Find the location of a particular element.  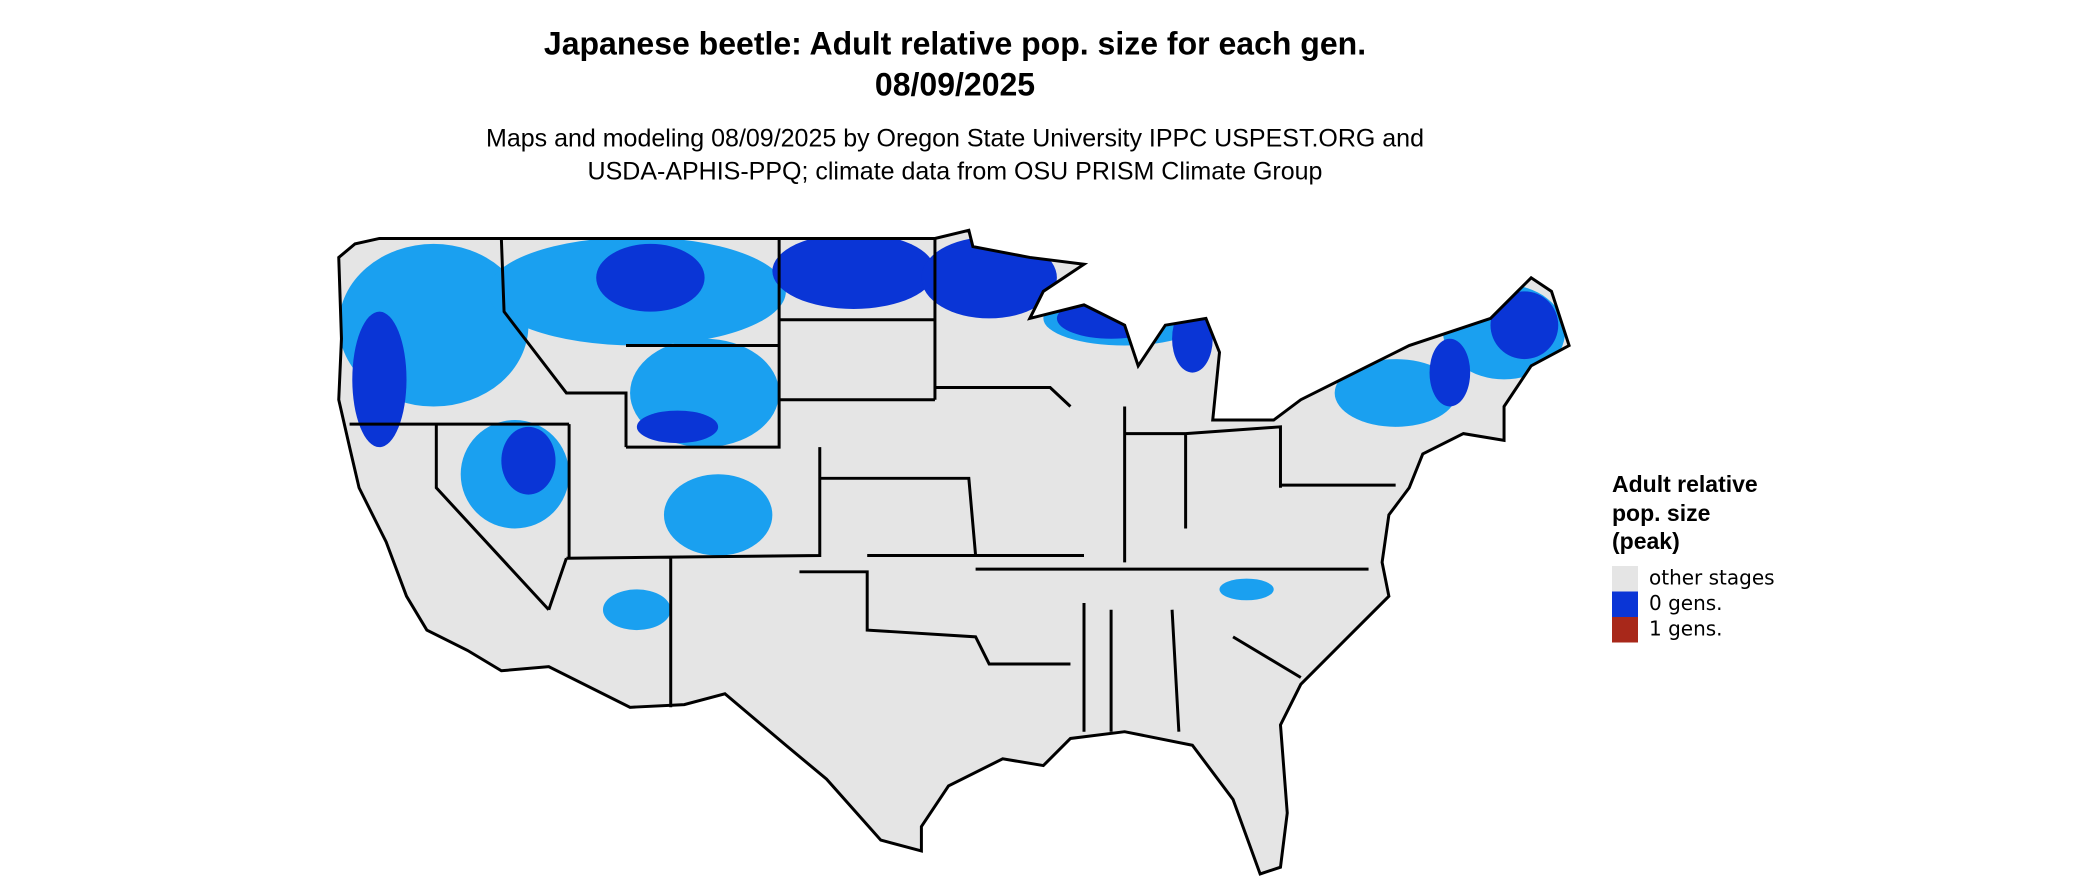

legend-label: 1 gens. is located at coordinates (1686, 629).